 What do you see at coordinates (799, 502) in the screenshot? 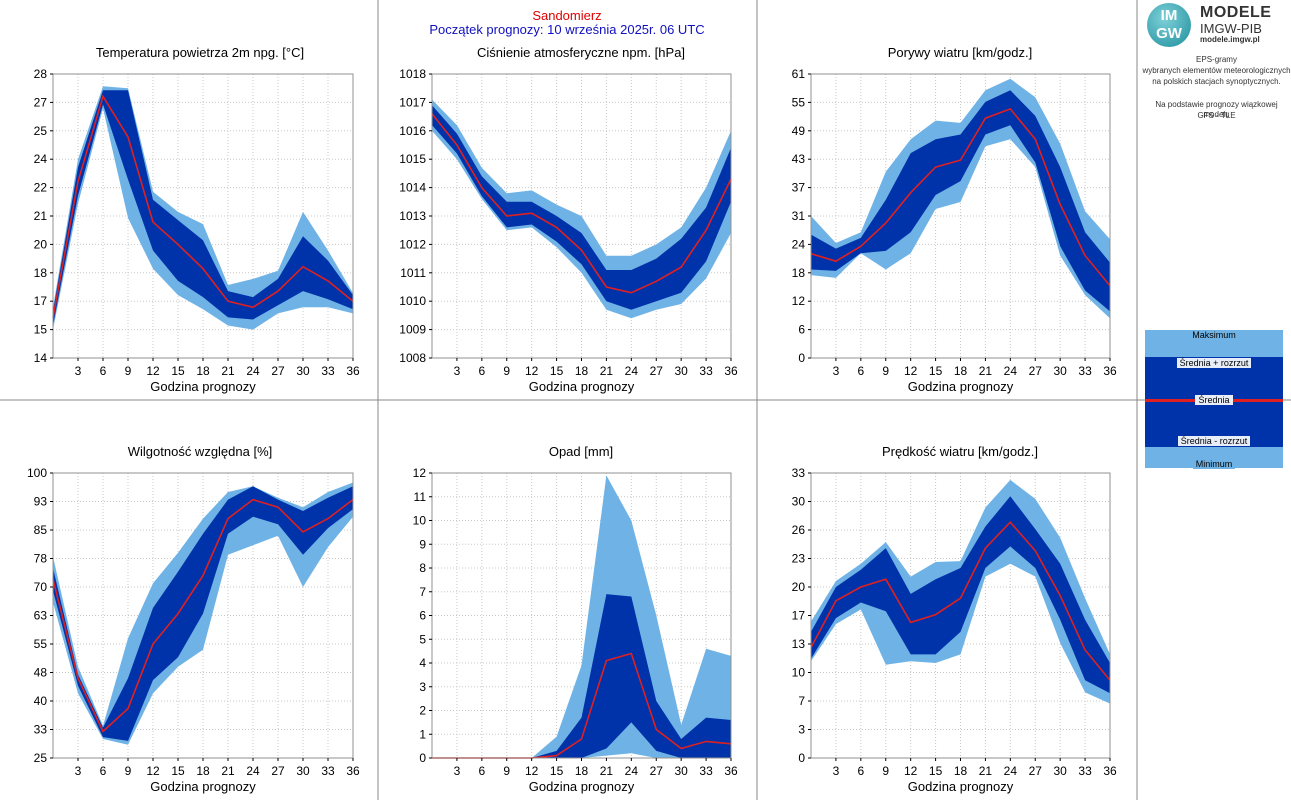
I see `y-tick-label: 30` at bounding box center [799, 502].